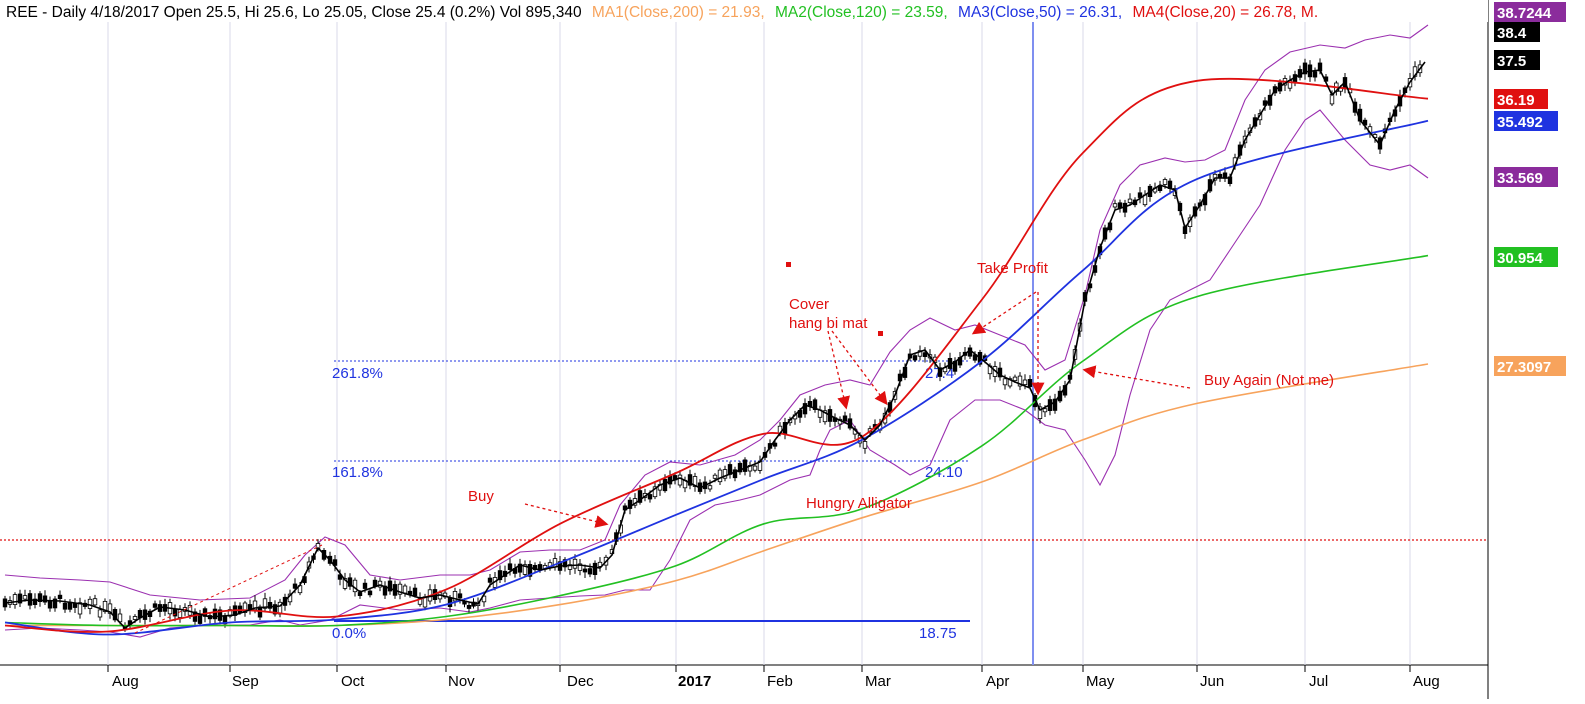 The image size is (1585, 704). Describe the element at coordinates (859, 503) in the screenshot. I see `annotation-hungry-alligator: Hungry Alligator` at that location.